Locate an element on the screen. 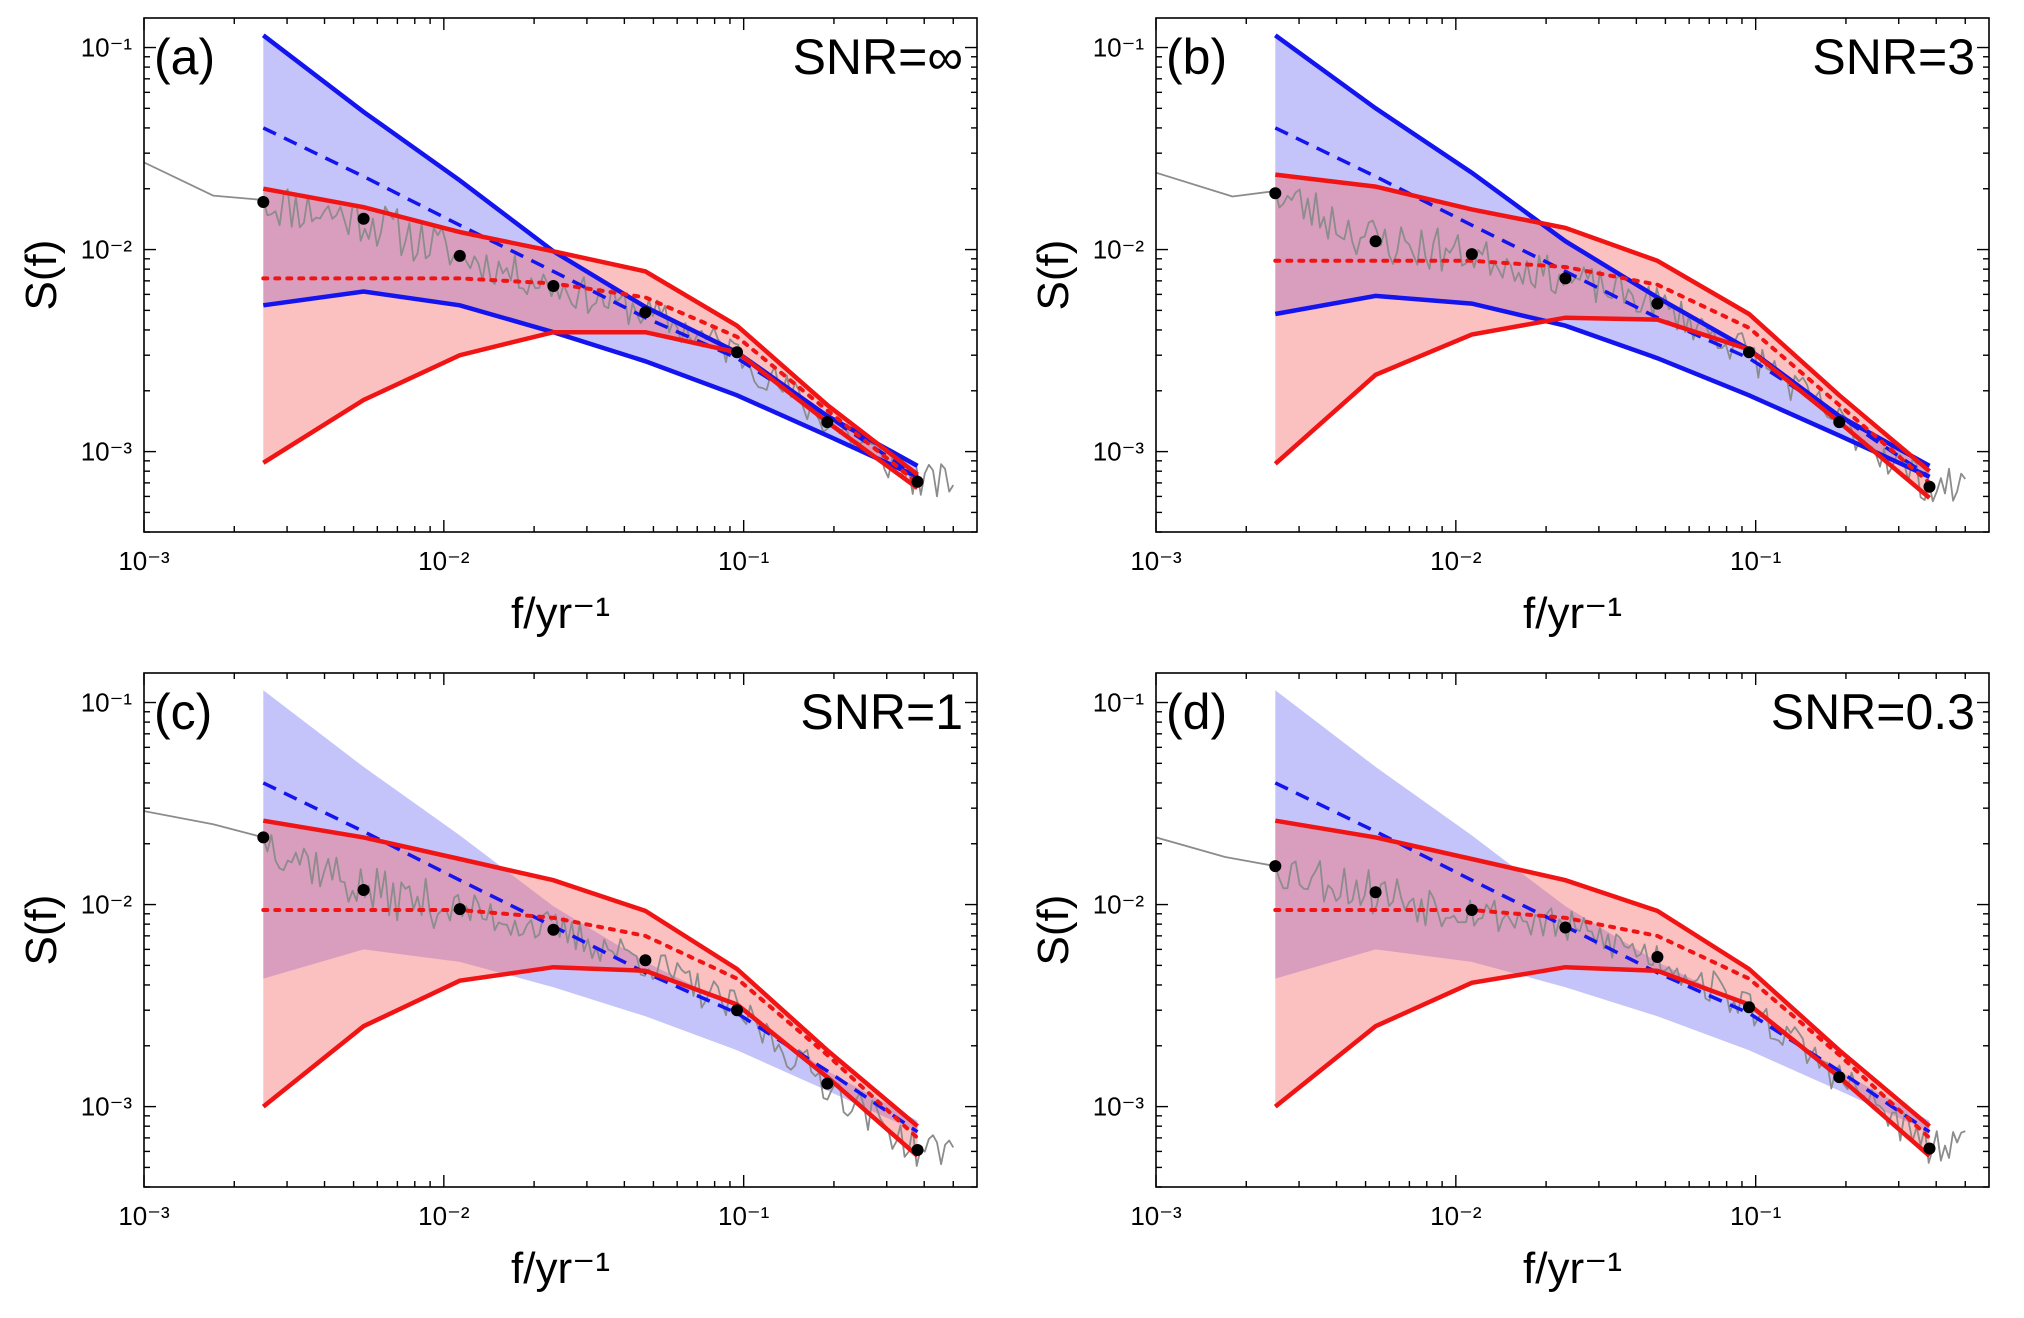 Image resolution: width=2024 pixels, height=1318 pixels. panel-label: (a) is located at coordinates (184, 57).